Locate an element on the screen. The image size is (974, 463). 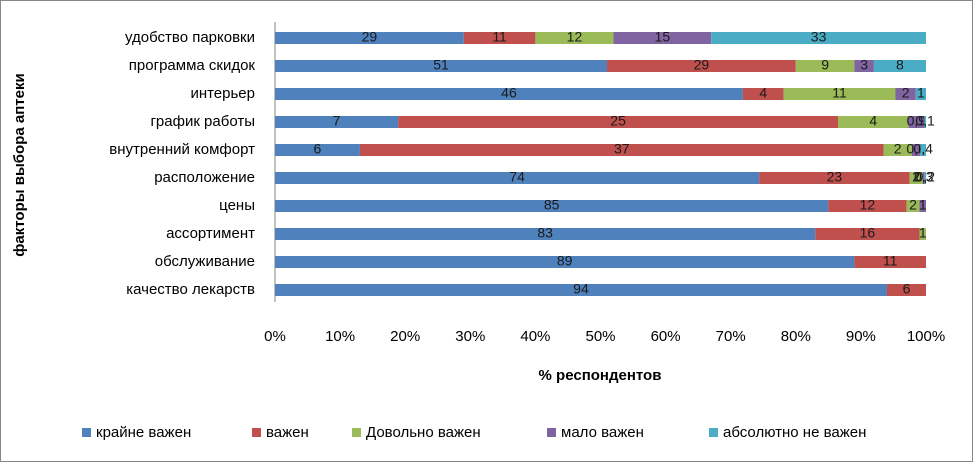
x-tick-label: 0% is located at coordinates (275, 336).